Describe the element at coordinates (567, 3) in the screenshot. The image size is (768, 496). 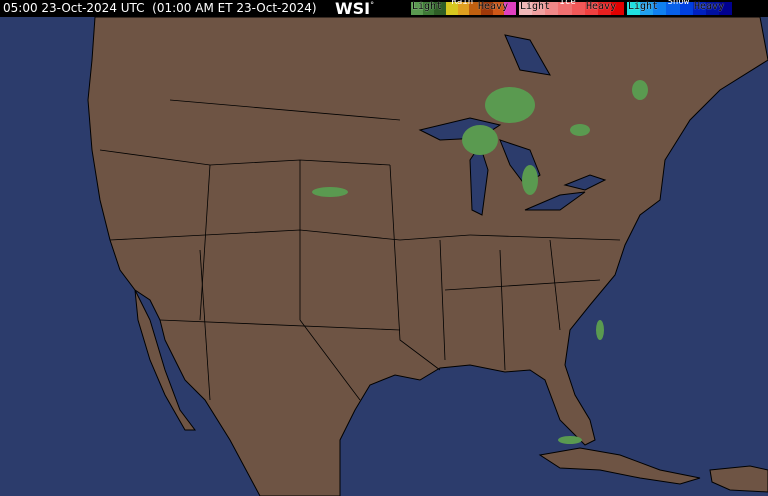
I see `legend-ice-title: Ice` at that location.